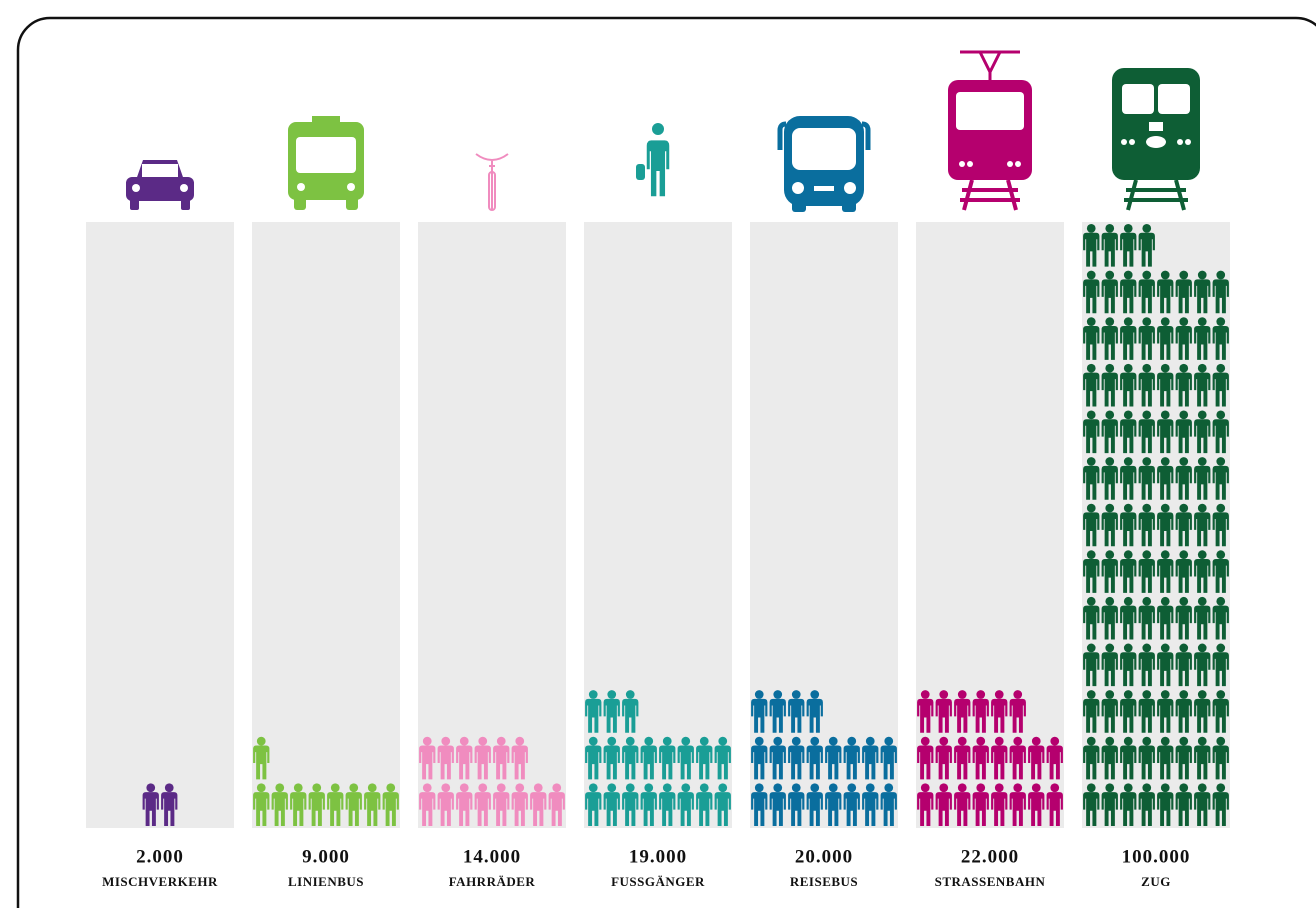  What do you see at coordinates (1132, 142) in the screenshot?
I see `train-light` at bounding box center [1132, 142].